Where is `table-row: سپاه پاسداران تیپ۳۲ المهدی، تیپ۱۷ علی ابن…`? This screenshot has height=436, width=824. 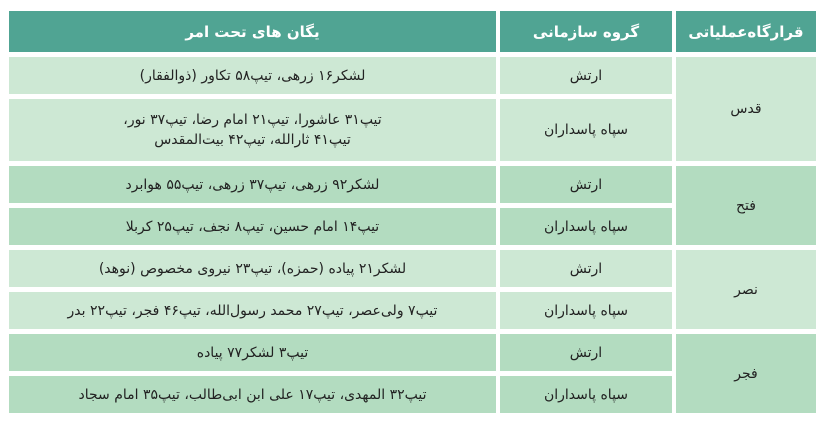
table-row: سپاه پاسداران تیپ۳۲ المهدی، تیپ۱۷ علی ابن… is located at coordinates (412, 394).